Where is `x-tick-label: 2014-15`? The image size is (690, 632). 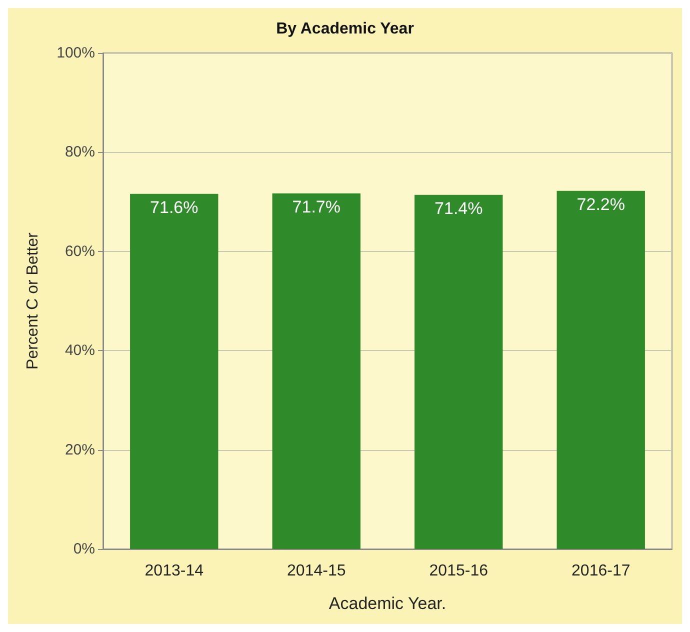
x-tick-label: 2014-15 is located at coordinates (316, 571).